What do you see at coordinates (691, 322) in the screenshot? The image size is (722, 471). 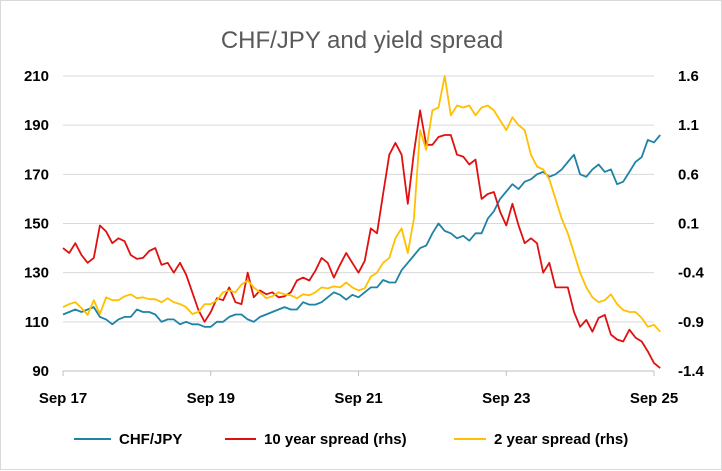 I see `y-right-tick-label: -0.9` at bounding box center [691, 322].